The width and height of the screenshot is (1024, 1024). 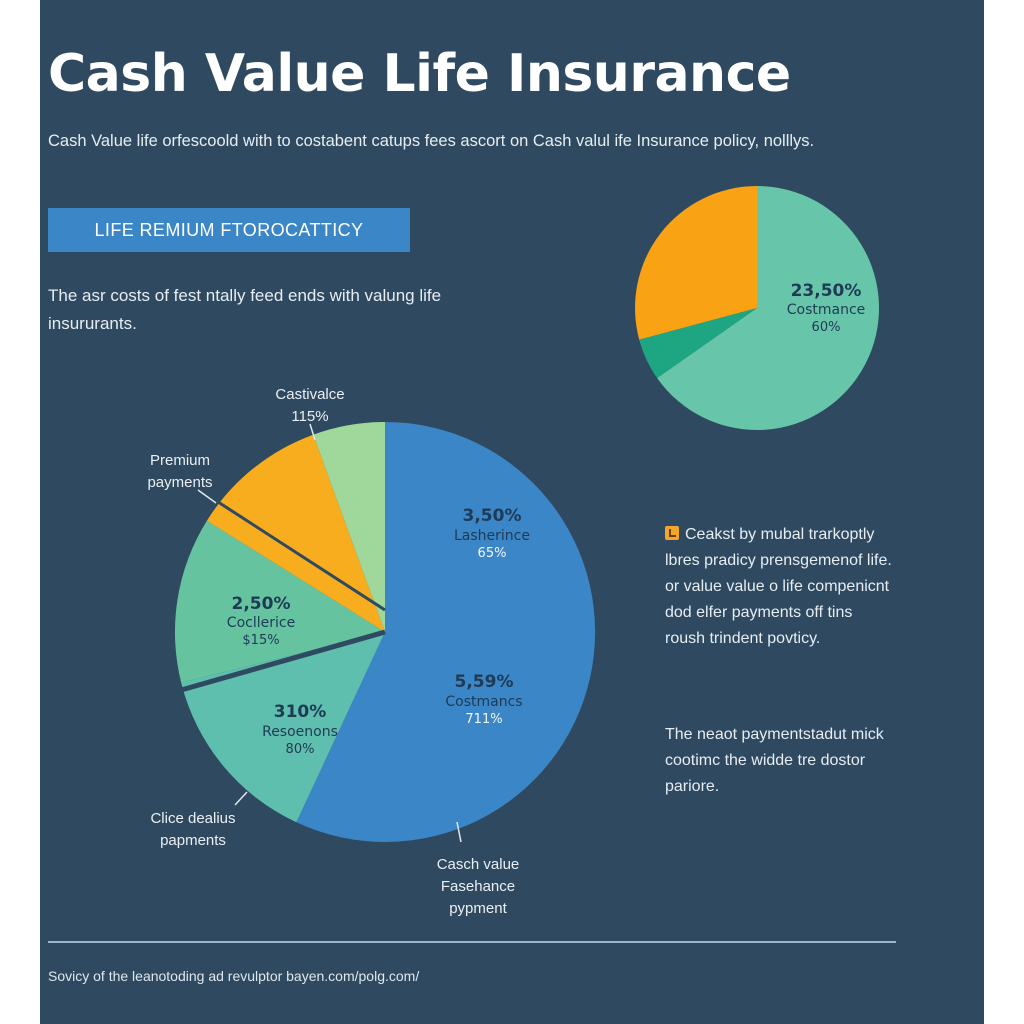 What do you see at coordinates (261, 623) in the screenshot?
I see `slice-name: Cocllerice` at bounding box center [261, 623].